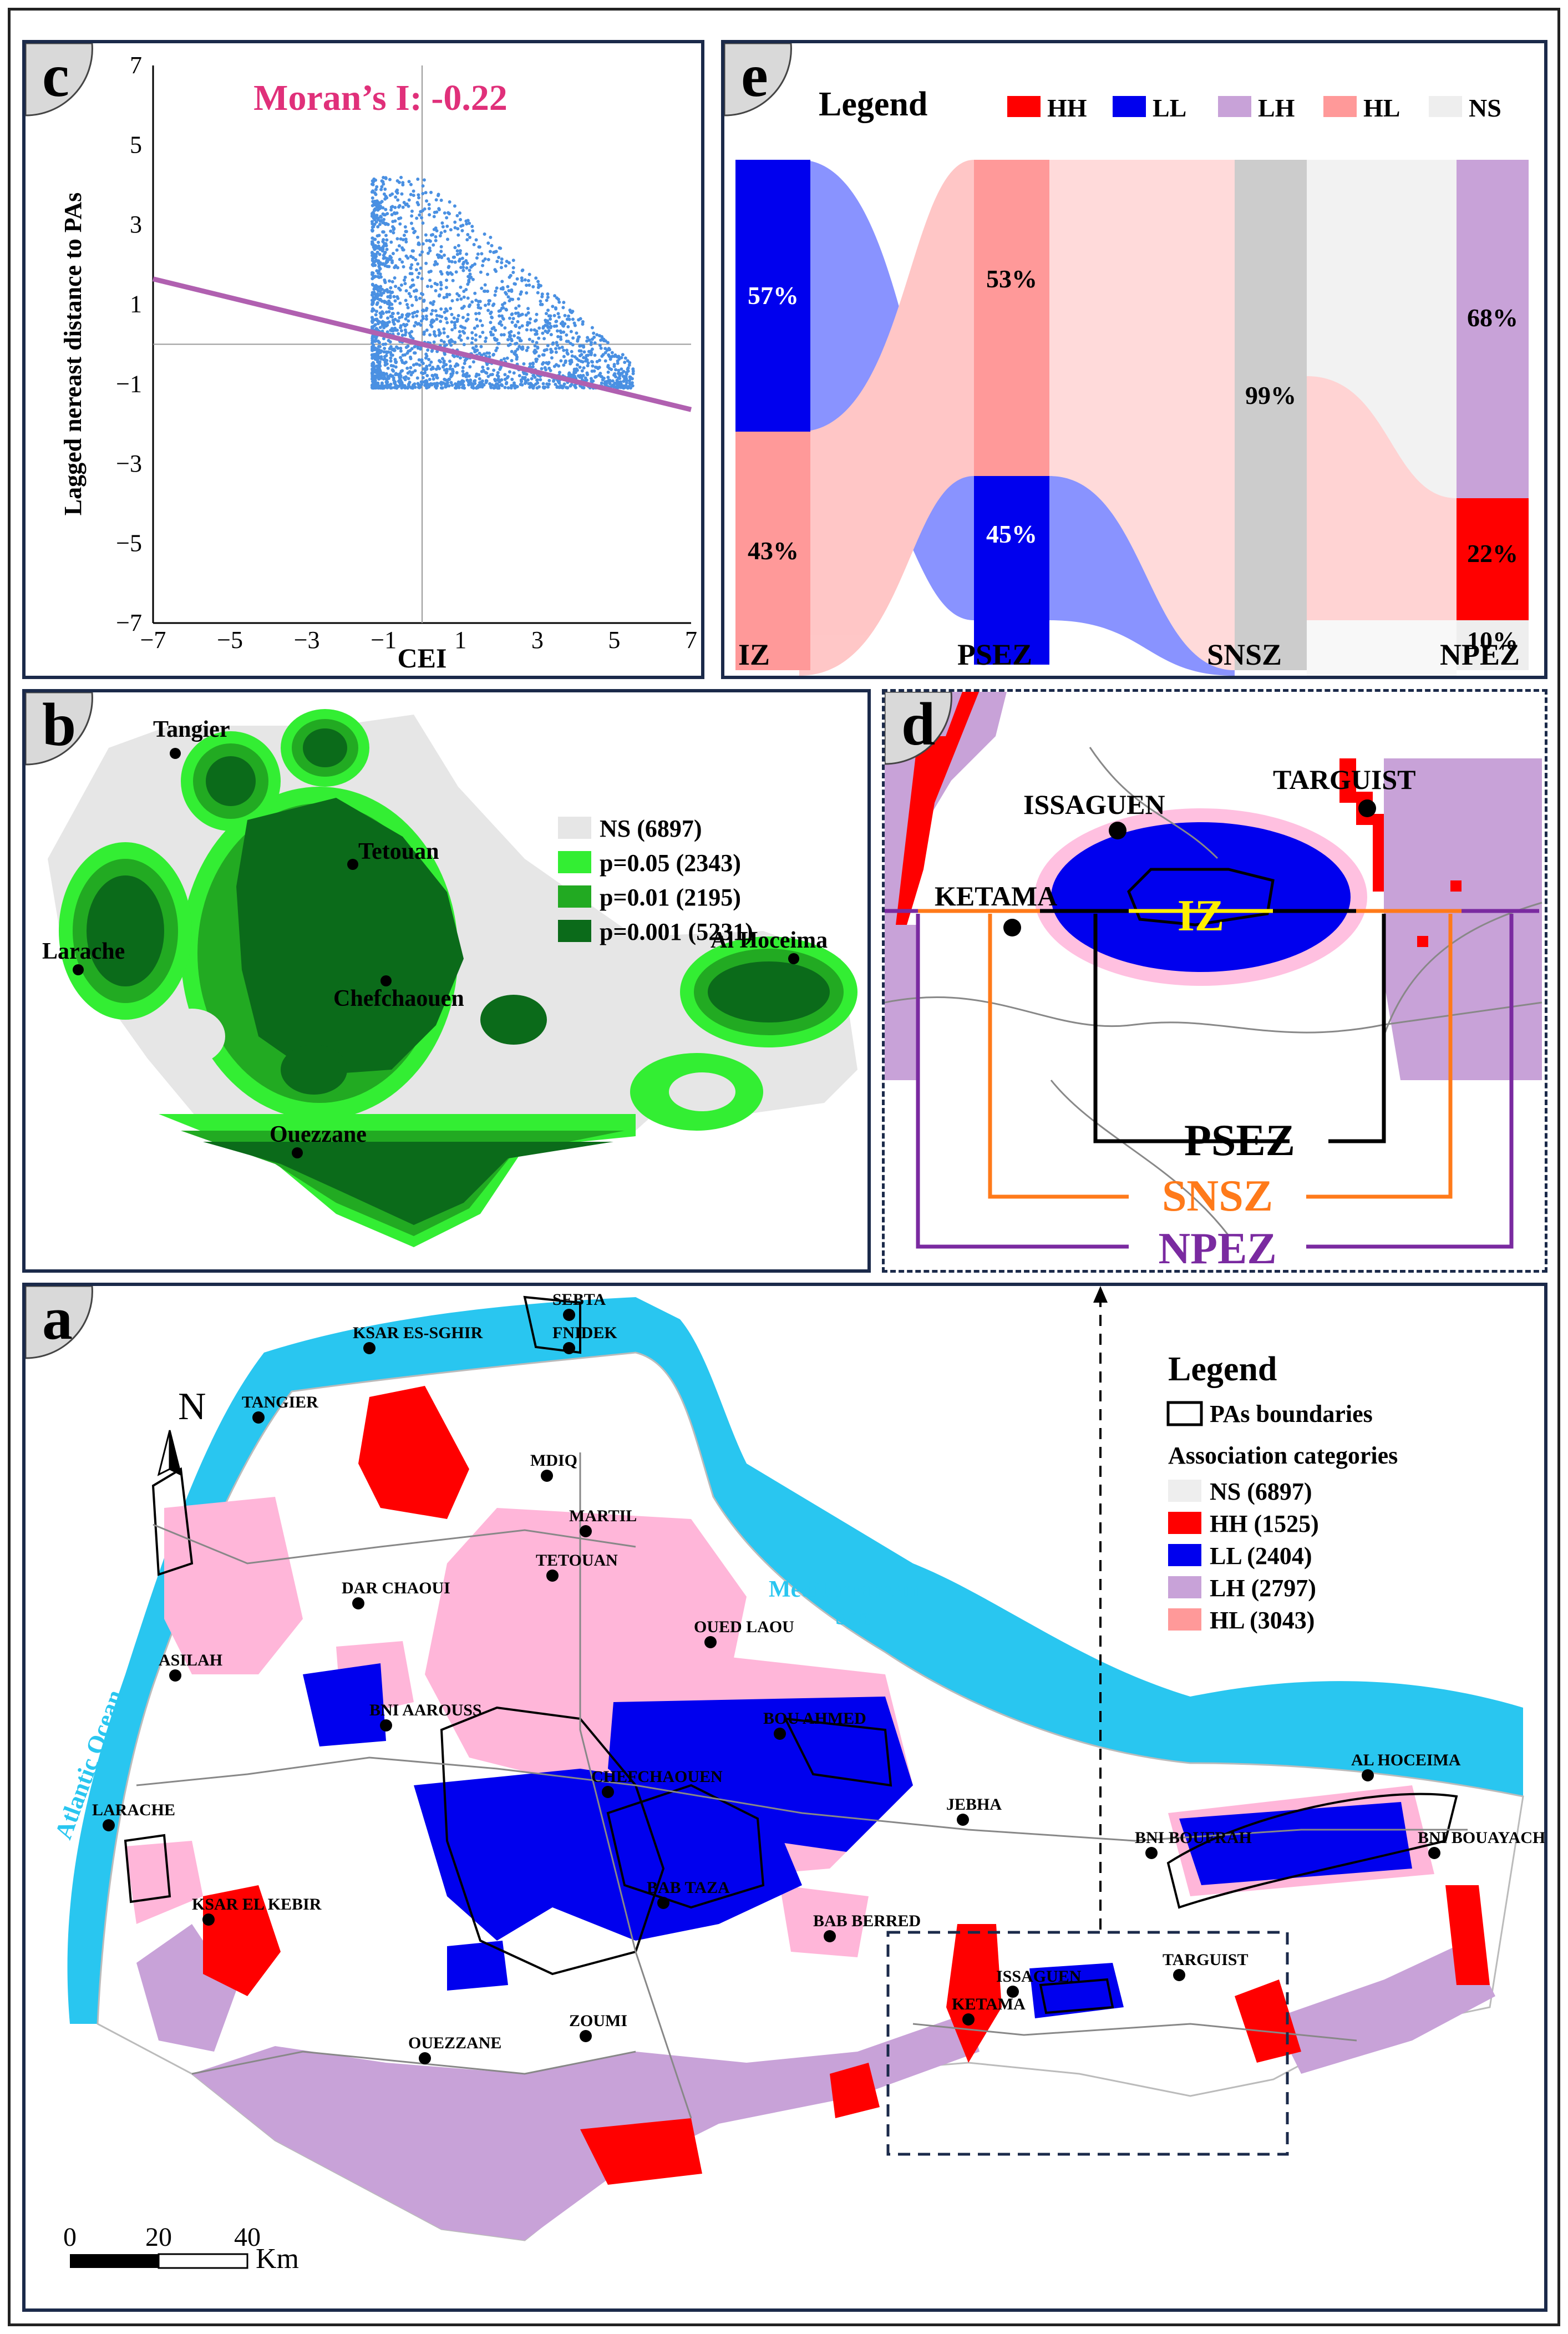 The height and width of the screenshot is (2334, 1568). What do you see at coordinates (1184, 1491) in the screenshot?
I see `legend-swatch` at bounding box center [1184, 1491].